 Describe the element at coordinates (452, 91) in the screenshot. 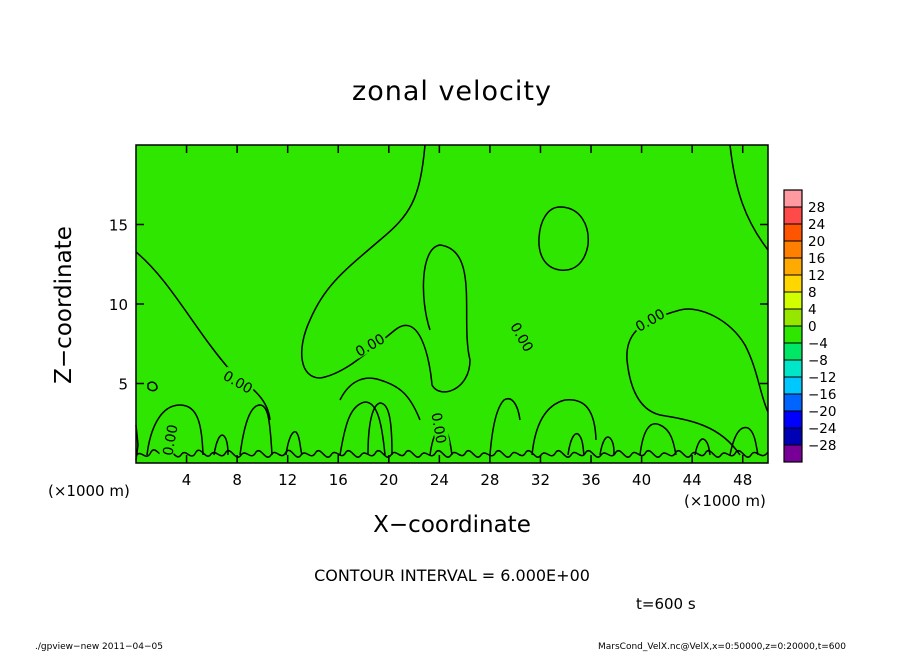

I see `chart-title: zonal velocity` at that location.